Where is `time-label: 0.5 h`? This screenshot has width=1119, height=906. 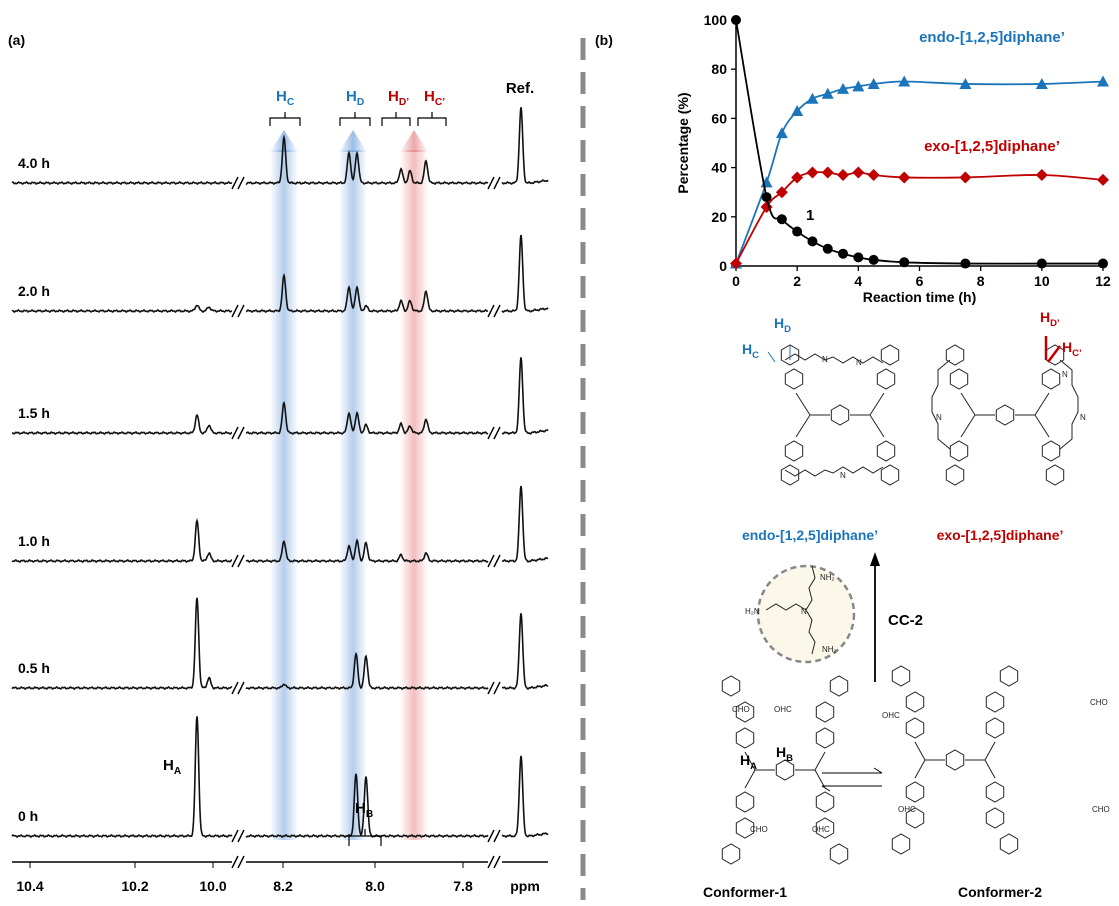
time-label: 0.5 h is located at coordinates (34, 668).